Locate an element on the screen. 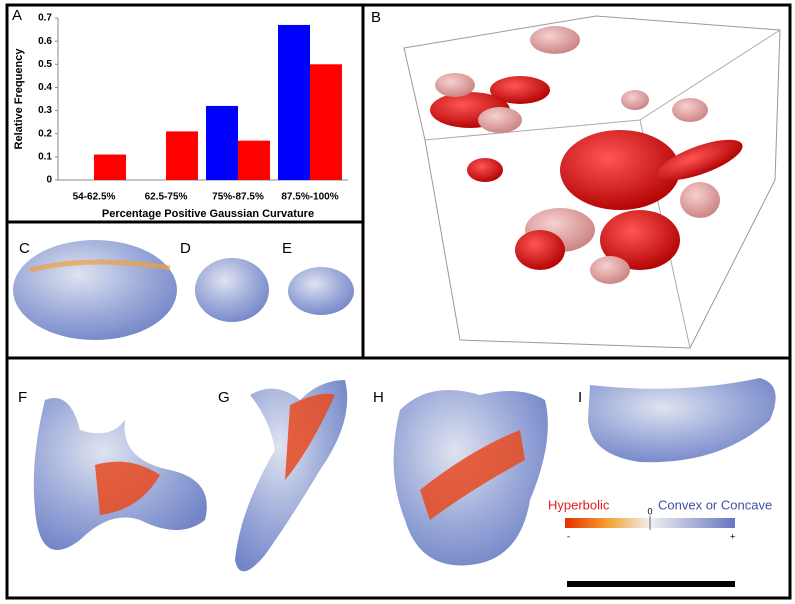  x-axis-label: Percentage Positive Gaussian Curvature is located at coordinates (208, 214).